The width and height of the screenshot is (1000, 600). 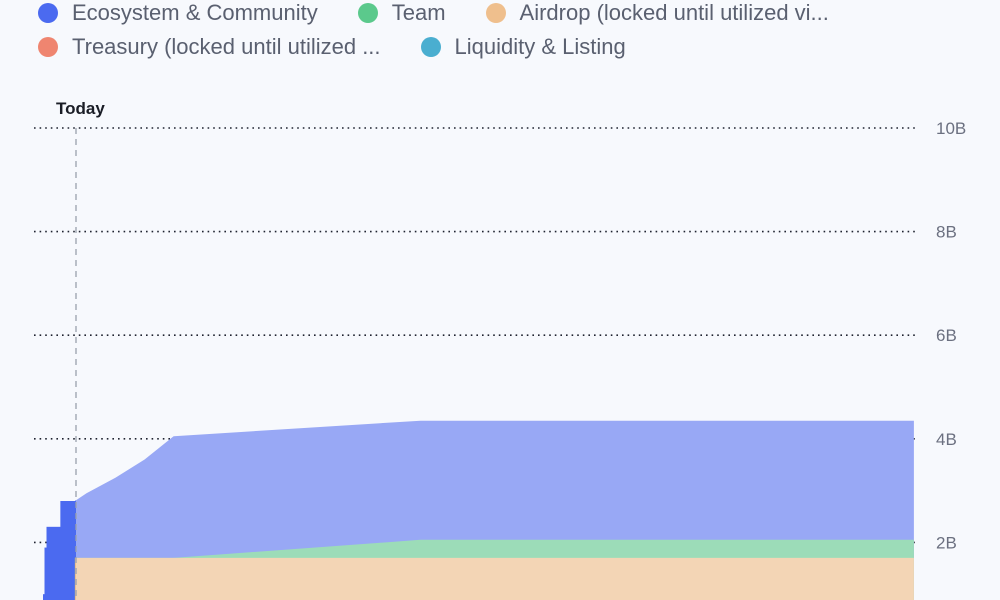 What do you see at coordinates (48, 13) in the screenshot?
I see `legend-dot-ecosystem` at bounding box center [48, 13].